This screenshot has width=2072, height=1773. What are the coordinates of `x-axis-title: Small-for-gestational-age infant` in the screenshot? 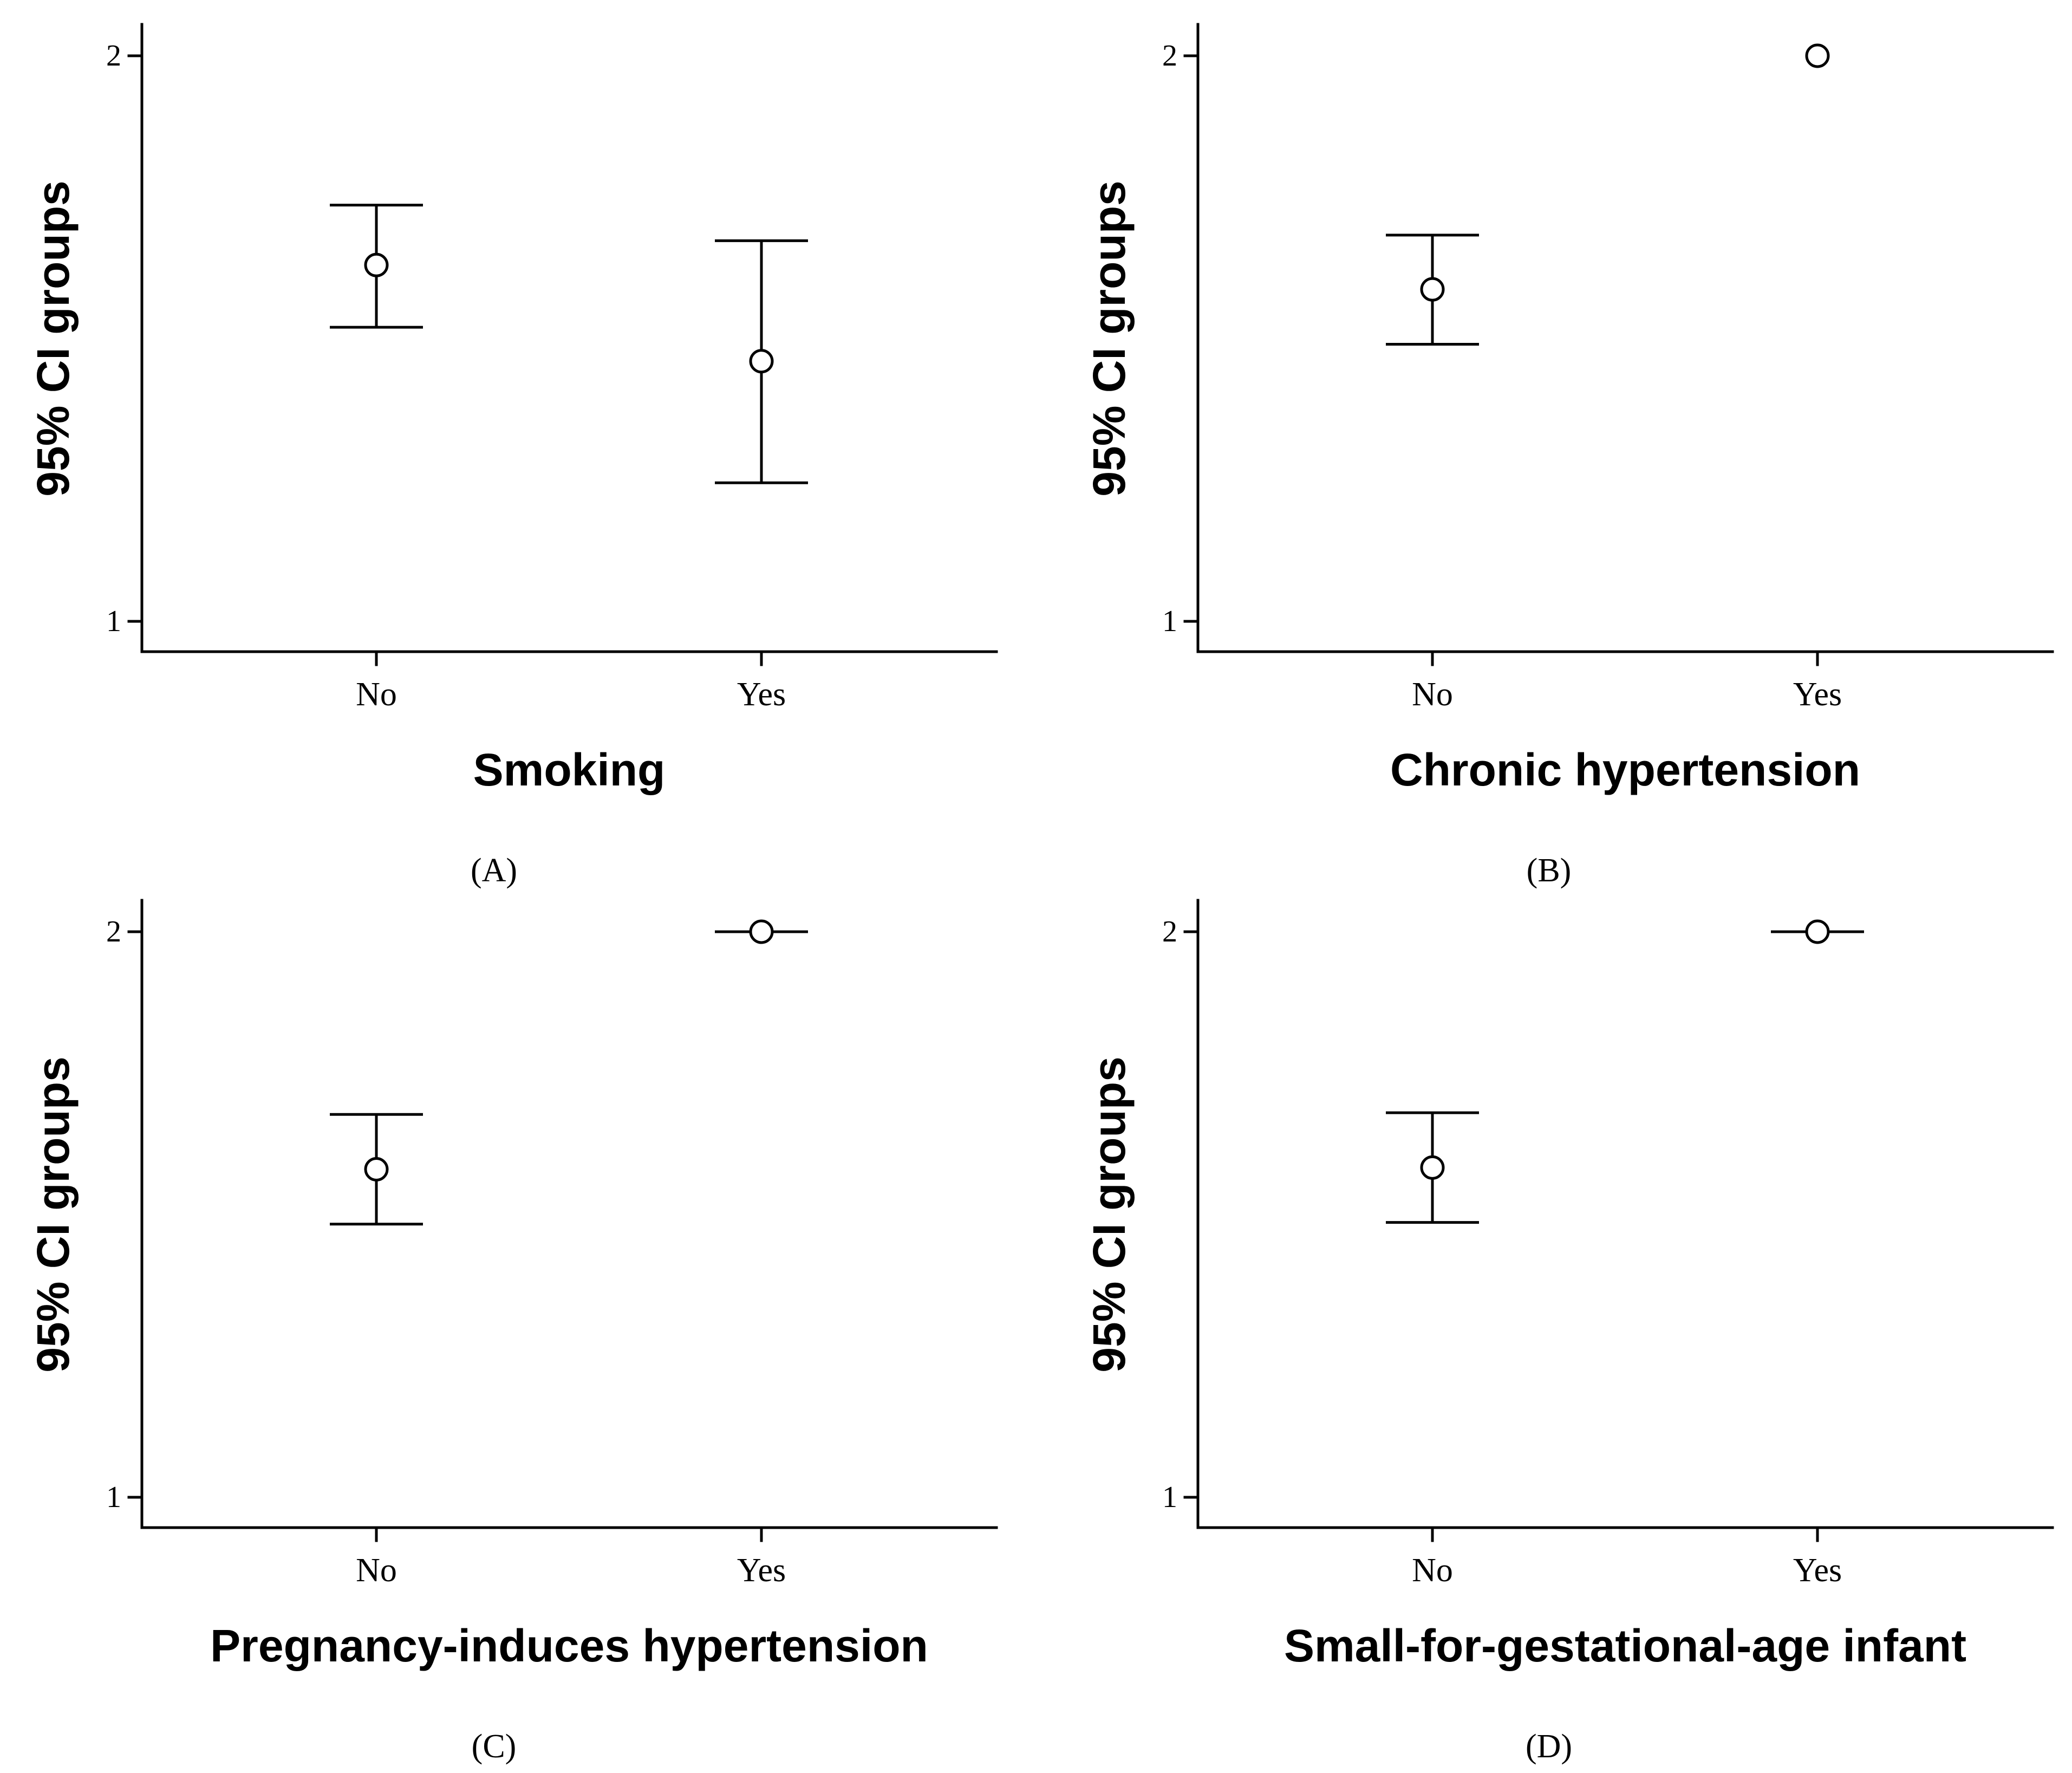 It's located at (1625, 1646).